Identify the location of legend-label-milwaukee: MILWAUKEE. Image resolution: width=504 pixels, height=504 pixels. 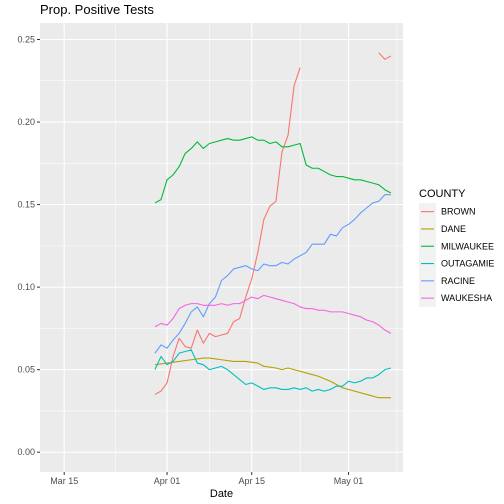
(467, 246).